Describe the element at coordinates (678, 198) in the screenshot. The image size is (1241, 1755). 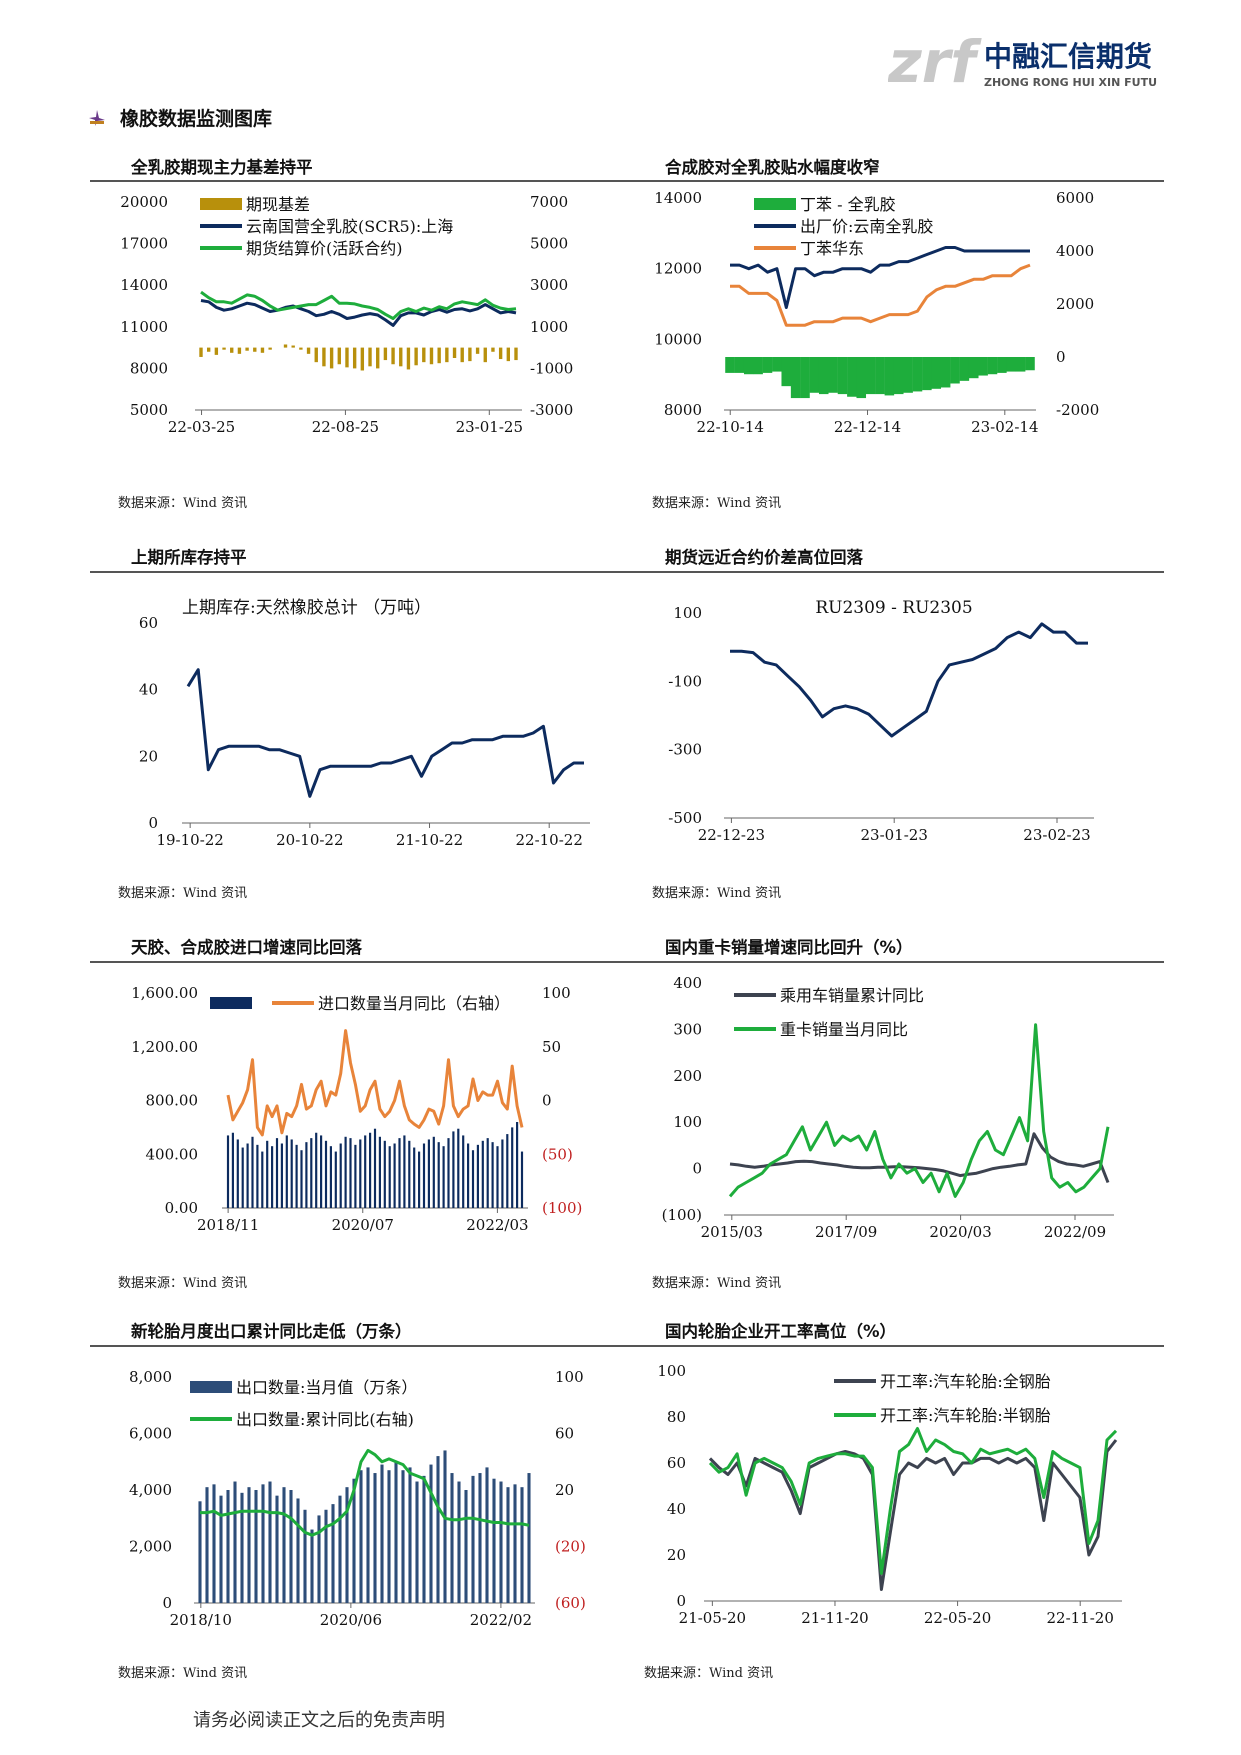
I see `y-tick-label: 14000` at that location.